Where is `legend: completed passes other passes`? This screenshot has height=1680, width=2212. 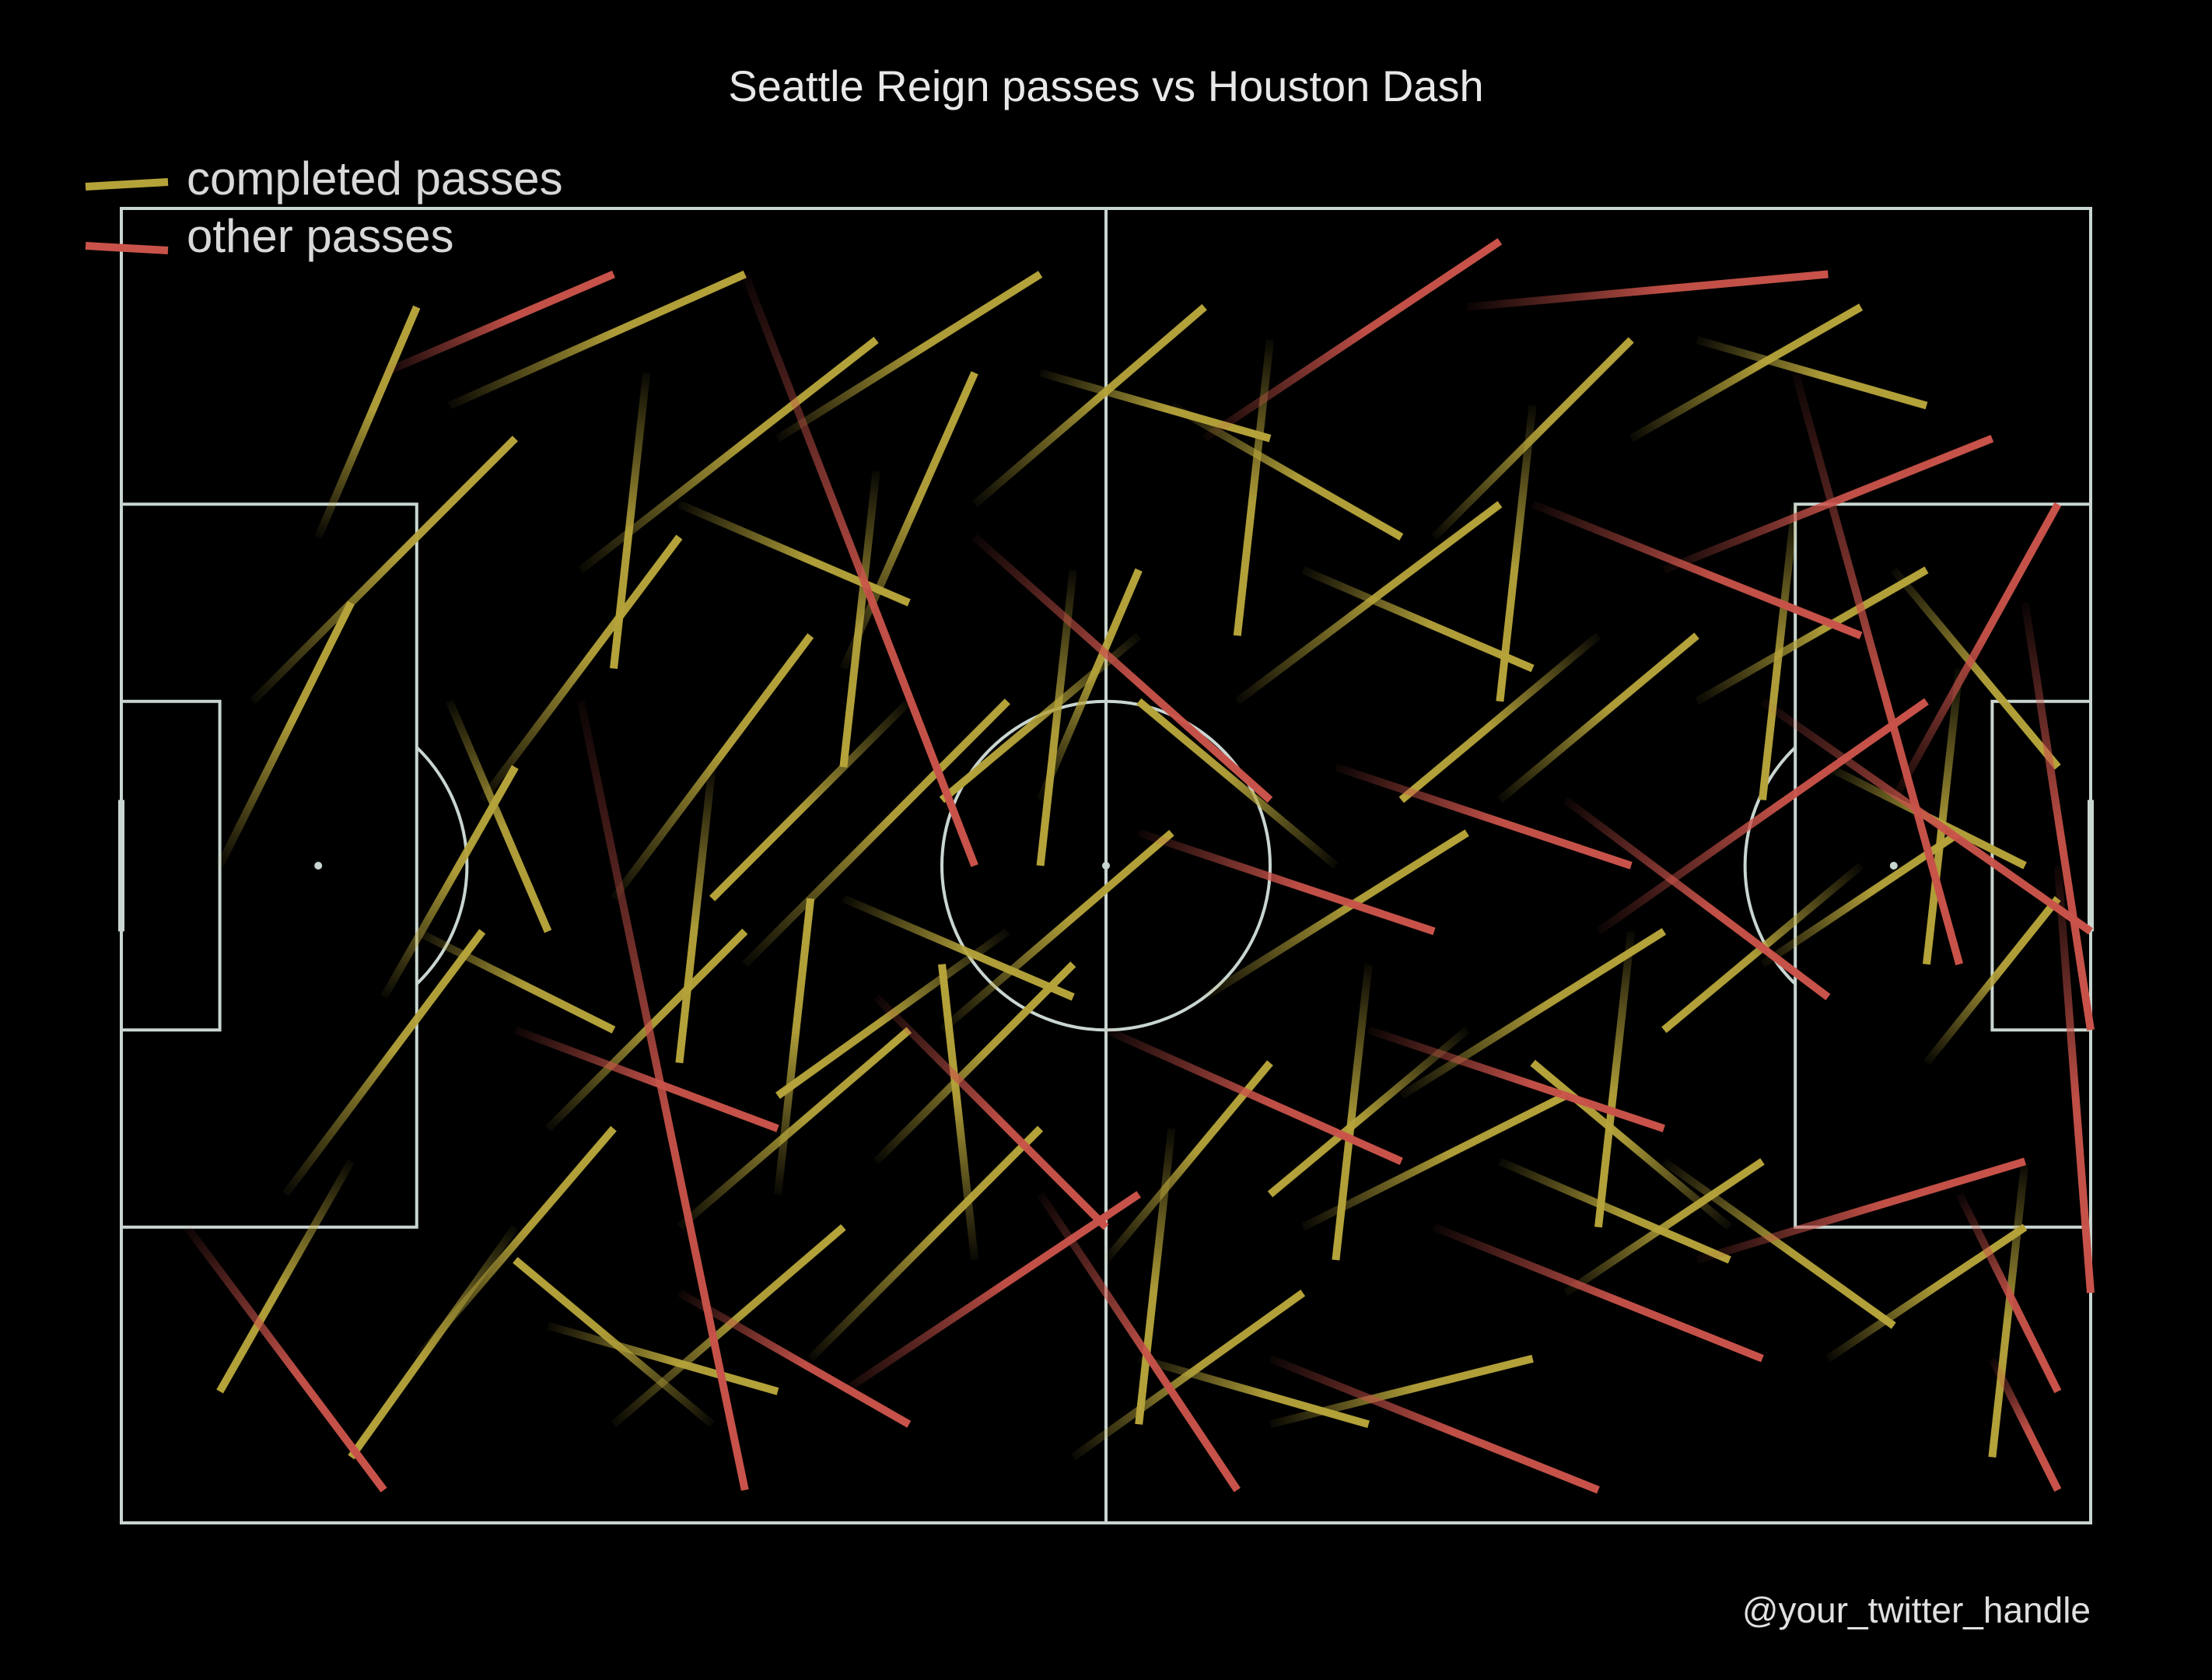 legend: completed passes other passes is located at coordinates (324, 207).